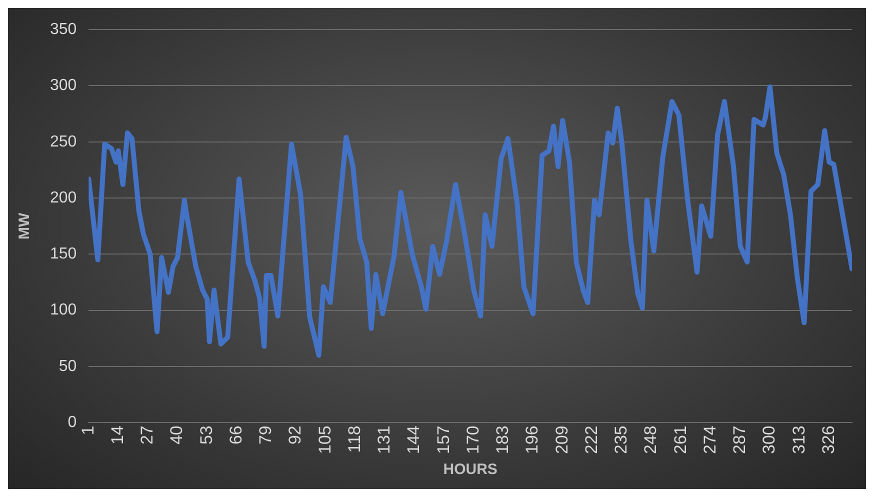 This screenshot has width=874, height=497. I want to click on y-tick-label: 200, so click(63, 197).